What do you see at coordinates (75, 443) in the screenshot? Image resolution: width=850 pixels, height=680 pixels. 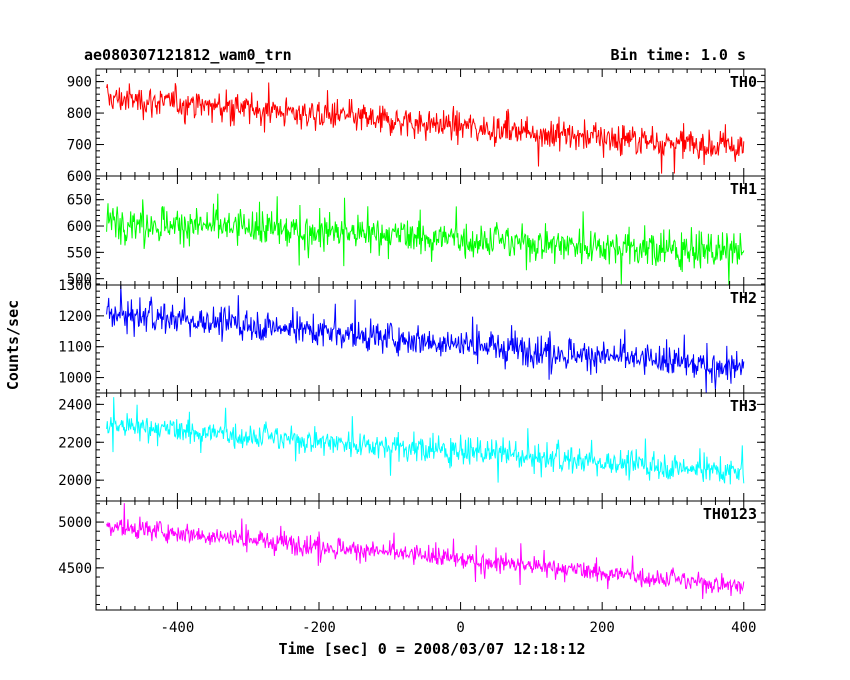 I see `y-tick-label: 2200` at bounding box center [75, 443].